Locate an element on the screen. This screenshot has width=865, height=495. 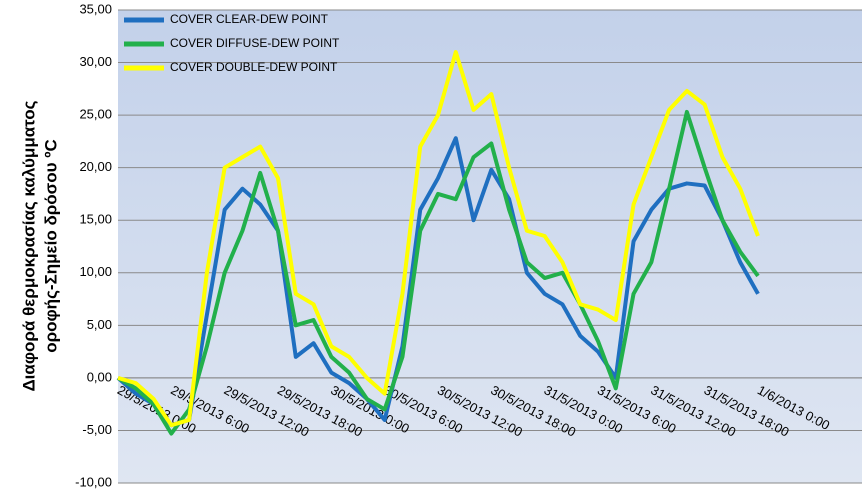
legend-label: COVER DIFFUSE-DEW POINT is located at coordinates (255, 43).